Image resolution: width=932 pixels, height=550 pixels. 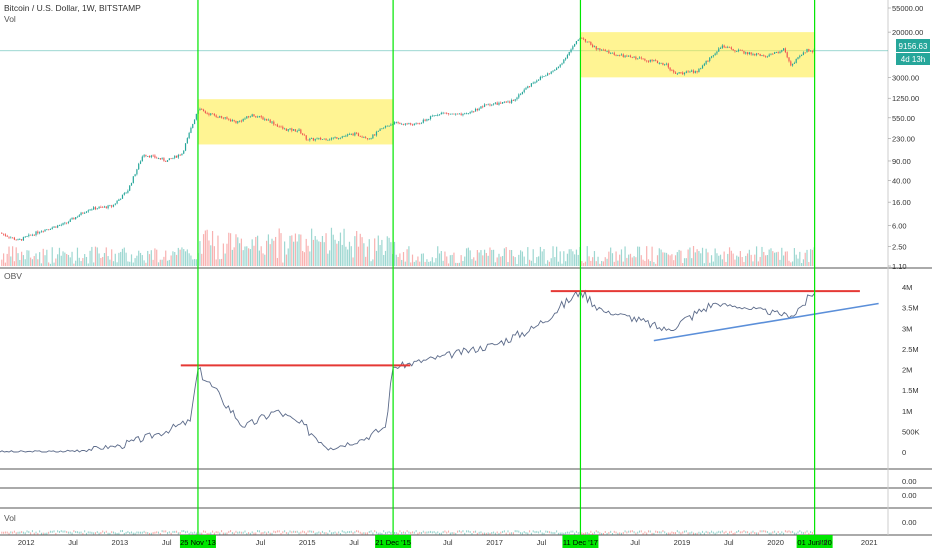 I want to click on time-axis-label: 2012, so click(x=26, y=542).